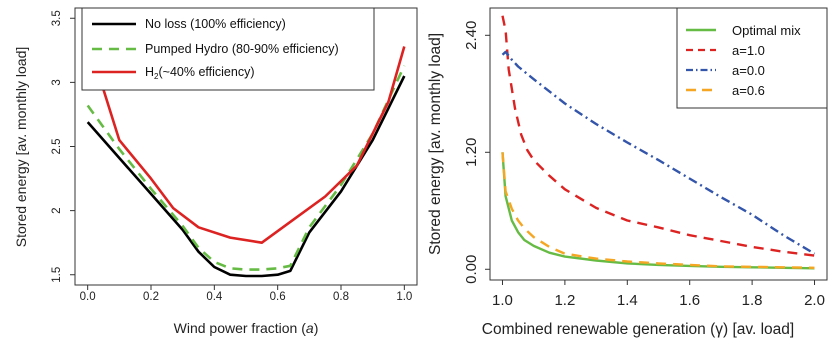 This screenshot has height=343, width=836. I want to click on right-y-tick-label: 2.40, so click(471, 35).